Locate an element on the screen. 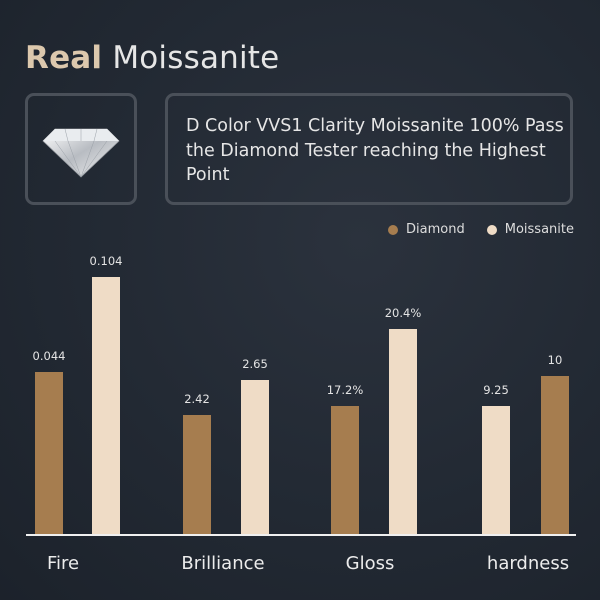 The width and height of the screenshot is (600, 600). gem-image-box is located at coordinates (81, 149).